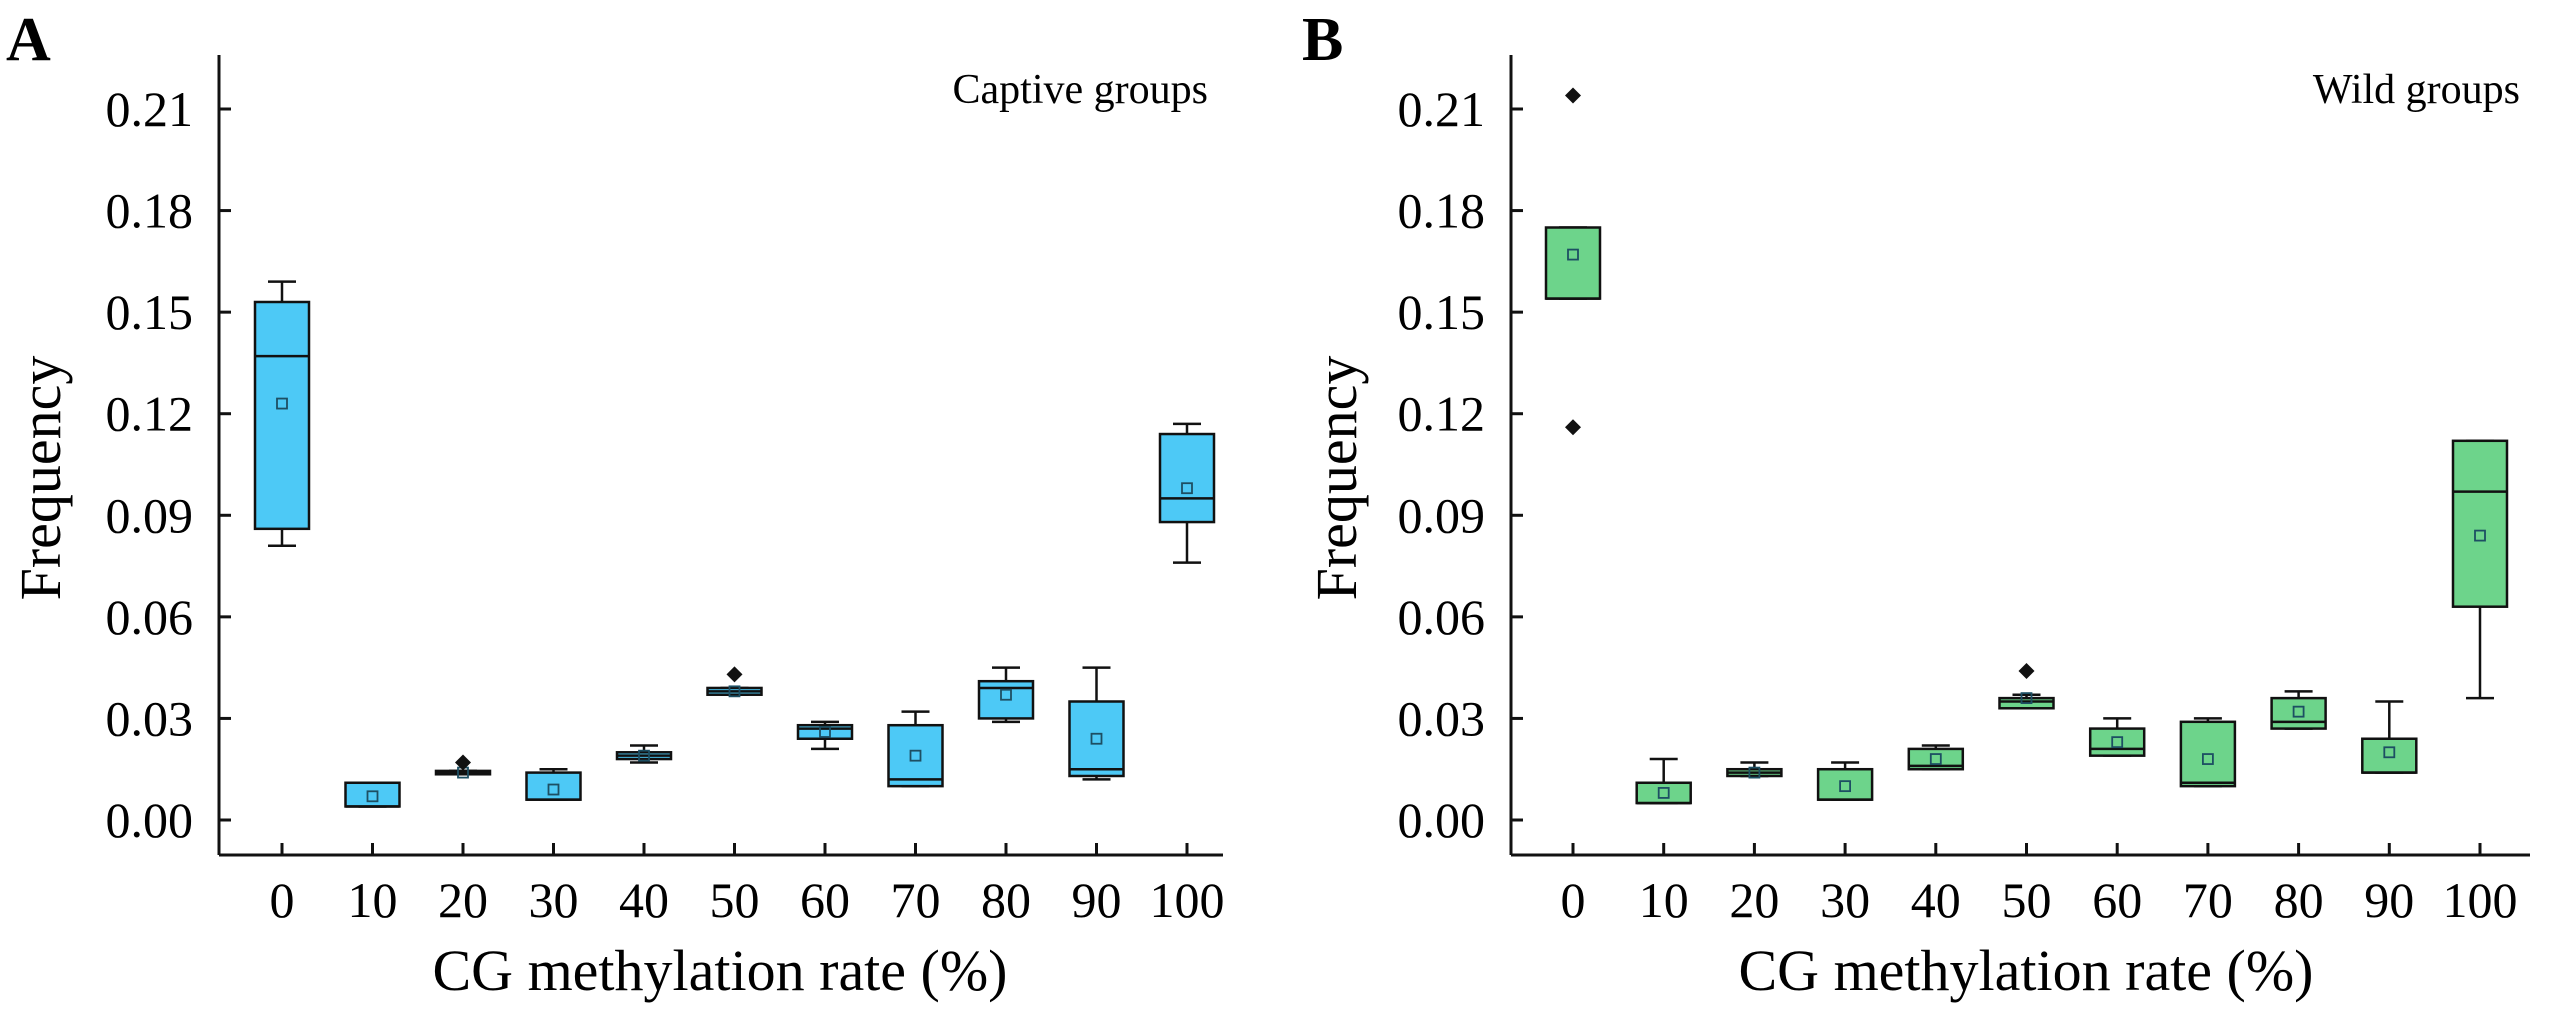  I want to click on y-tick-label: 0.06, so click(150, 617).